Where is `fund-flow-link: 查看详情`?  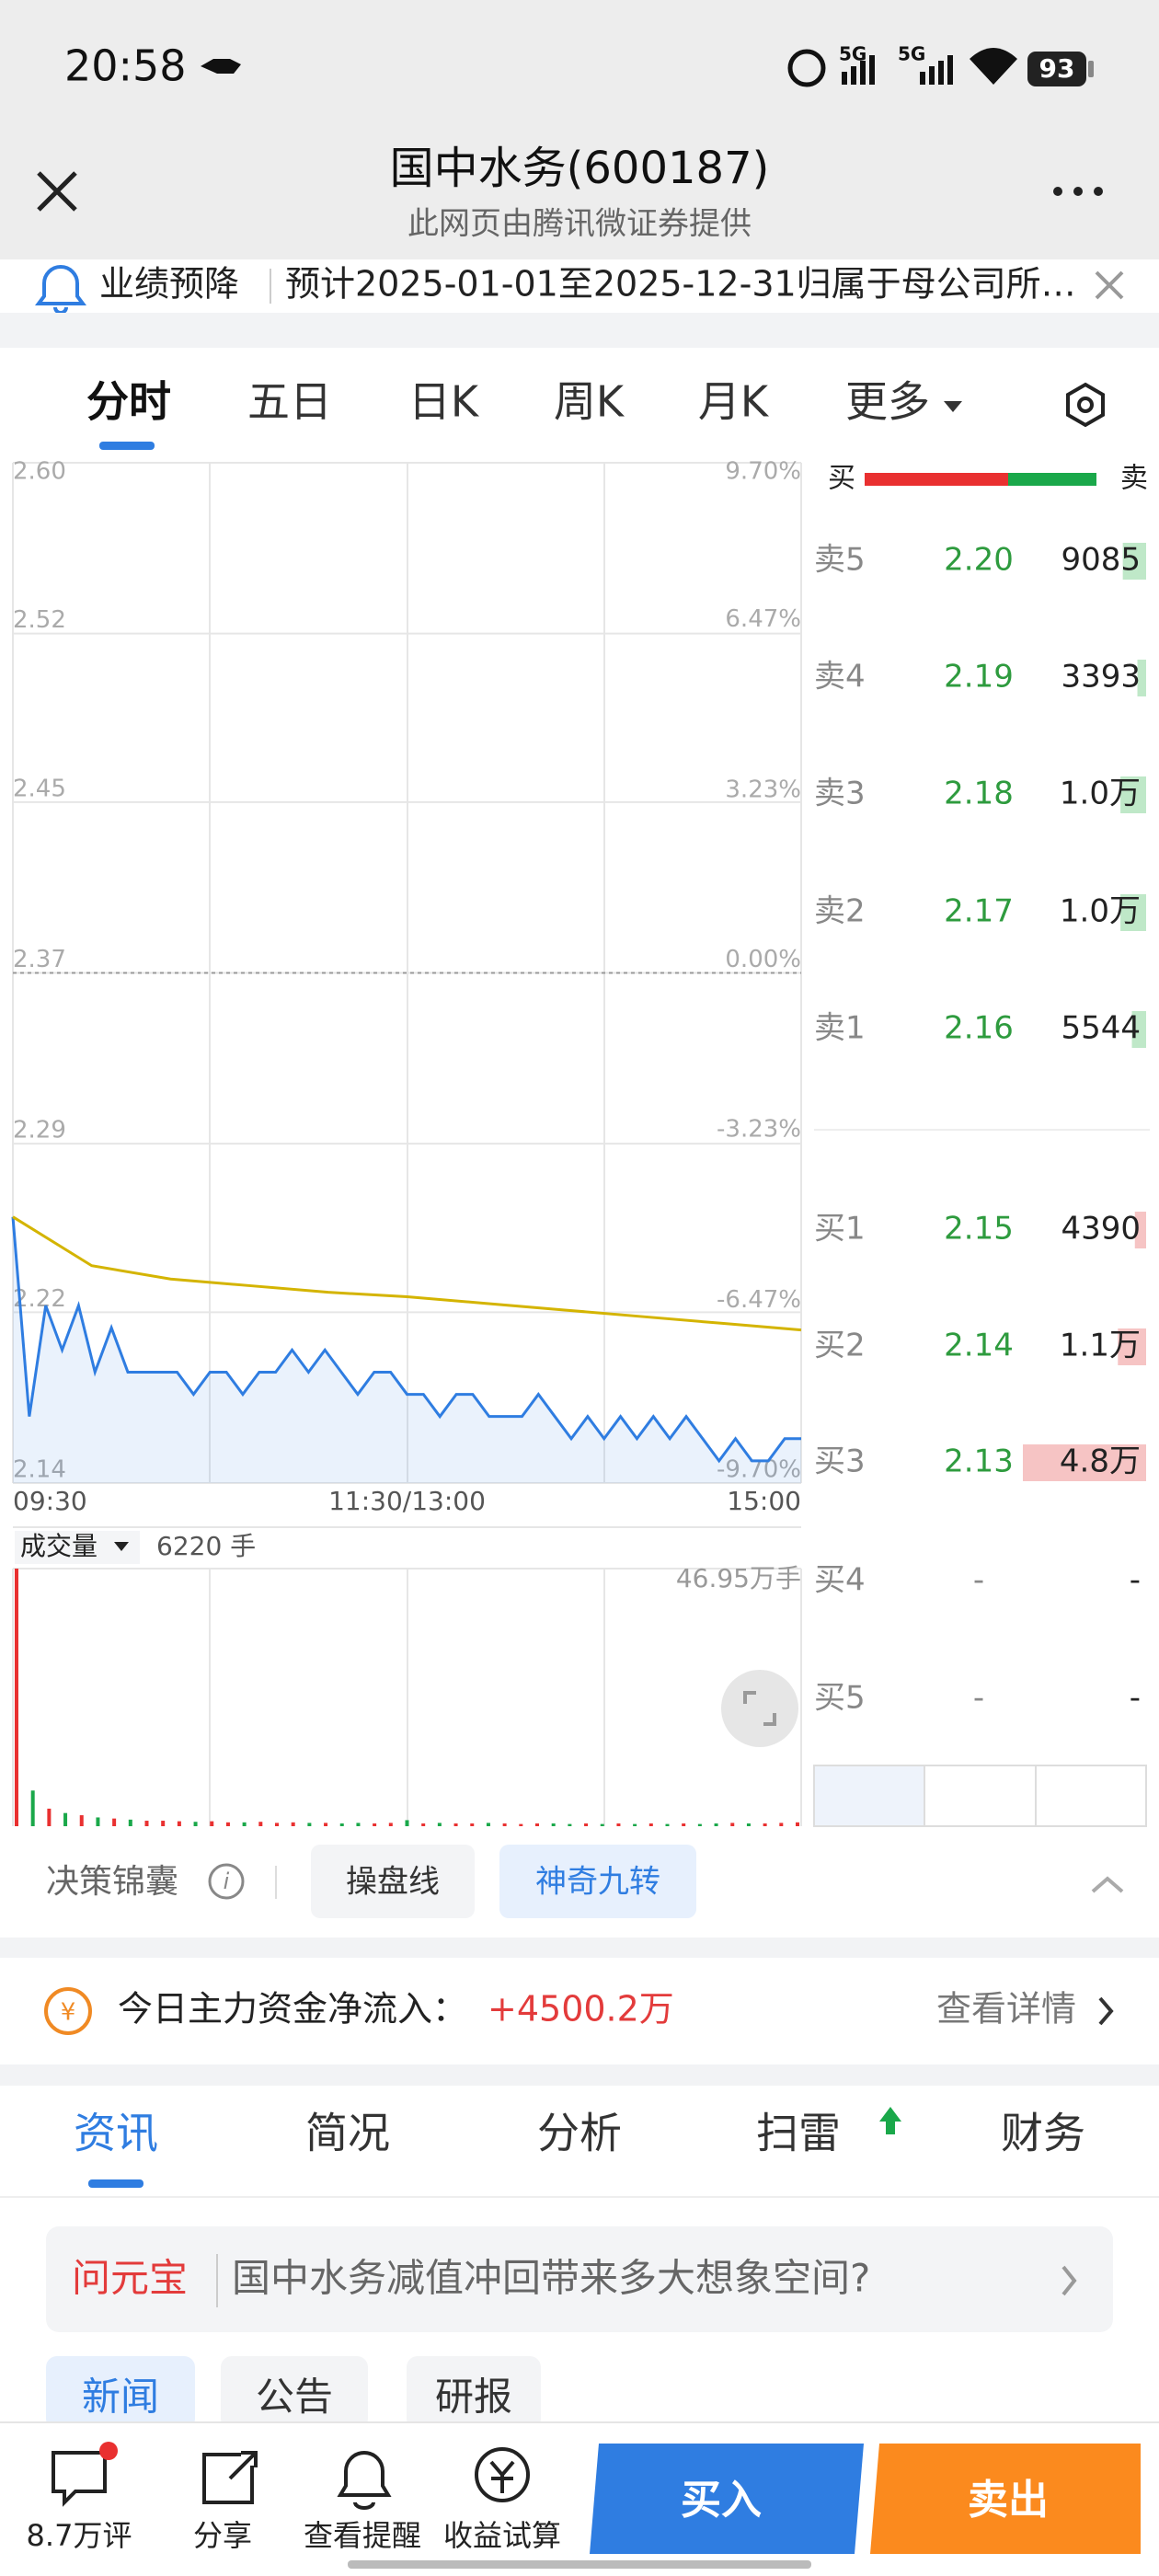
fund-flow-link: 查看详情 is located at coordinates (1006, 2009).